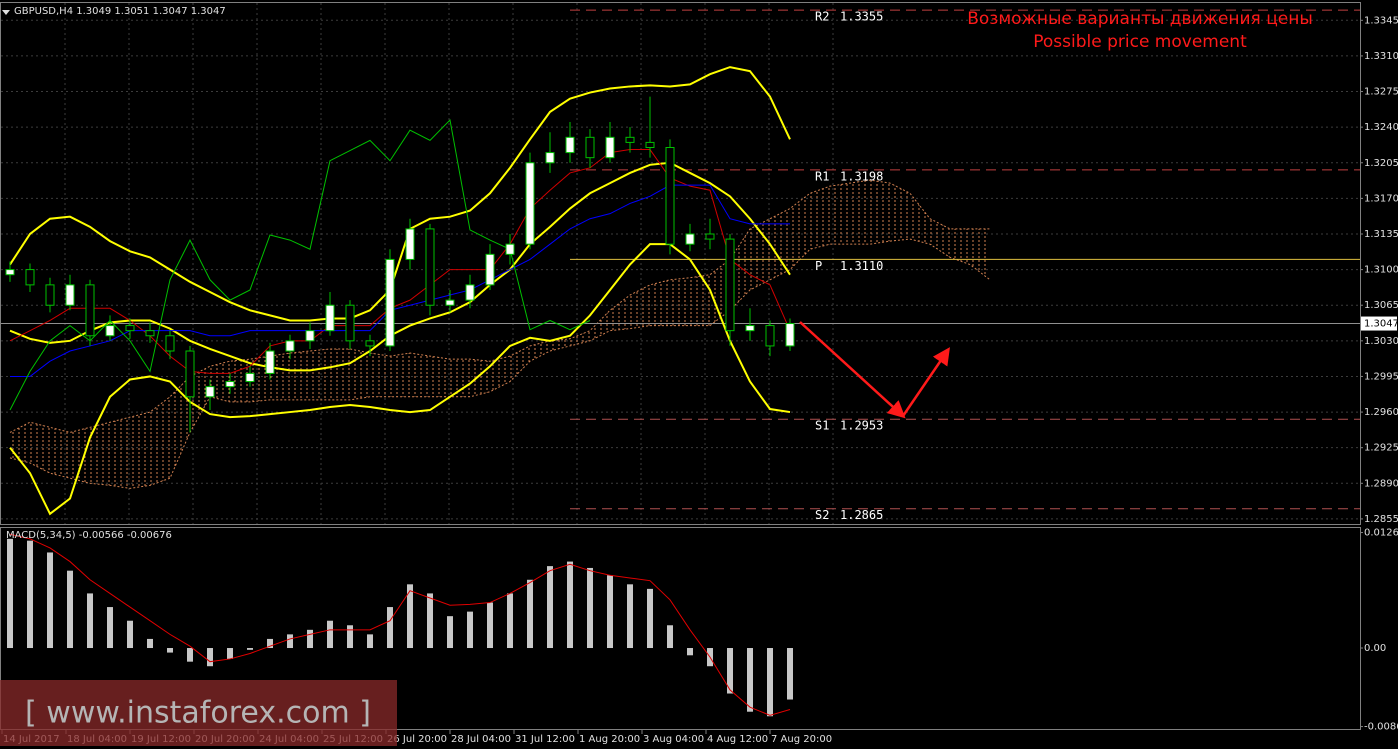 The width and height of the screenshot is (1398, 749). What do you see at coordinates (861, 176) in the screenshot?
I see `level-value: 1.3198` at bounding box center [861, 176].